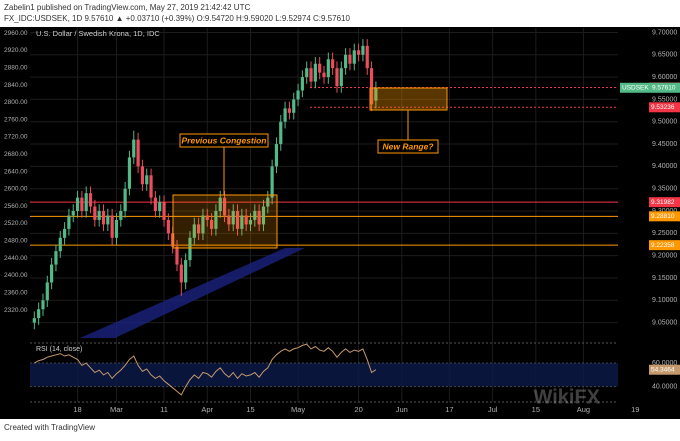  What do you see at coordinates (664, 166) in the screenshot?
I see `y-tick-label: 9.40000` at bounding box center [664, 166].